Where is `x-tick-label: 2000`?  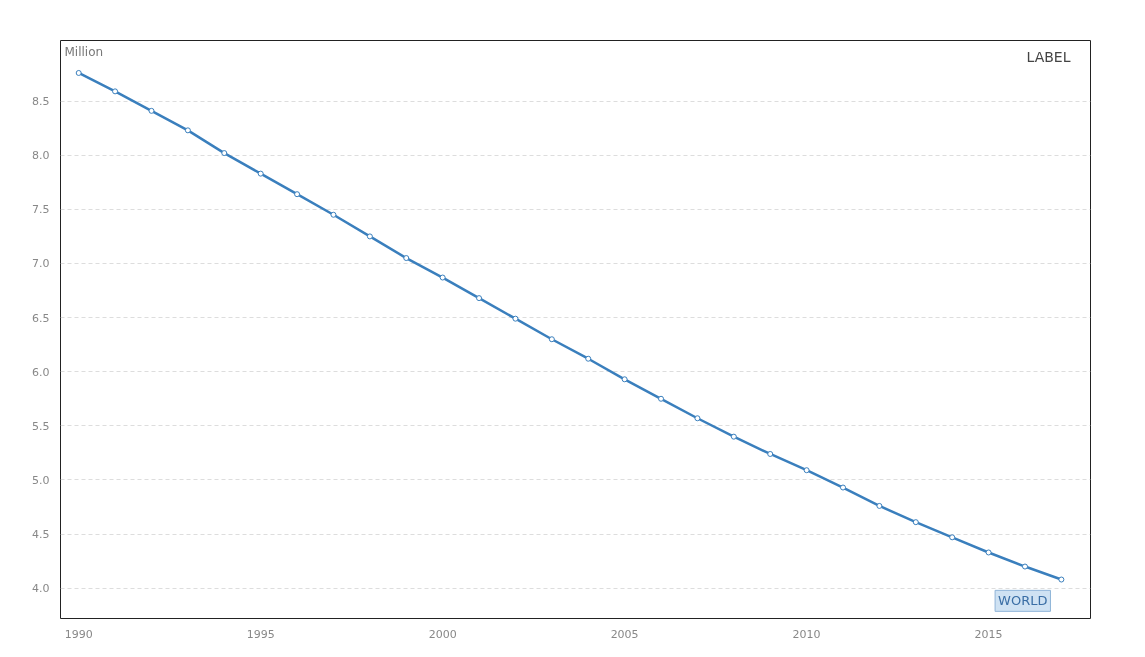 x-tick-label: 2000 is located at coordinates (442, 634).